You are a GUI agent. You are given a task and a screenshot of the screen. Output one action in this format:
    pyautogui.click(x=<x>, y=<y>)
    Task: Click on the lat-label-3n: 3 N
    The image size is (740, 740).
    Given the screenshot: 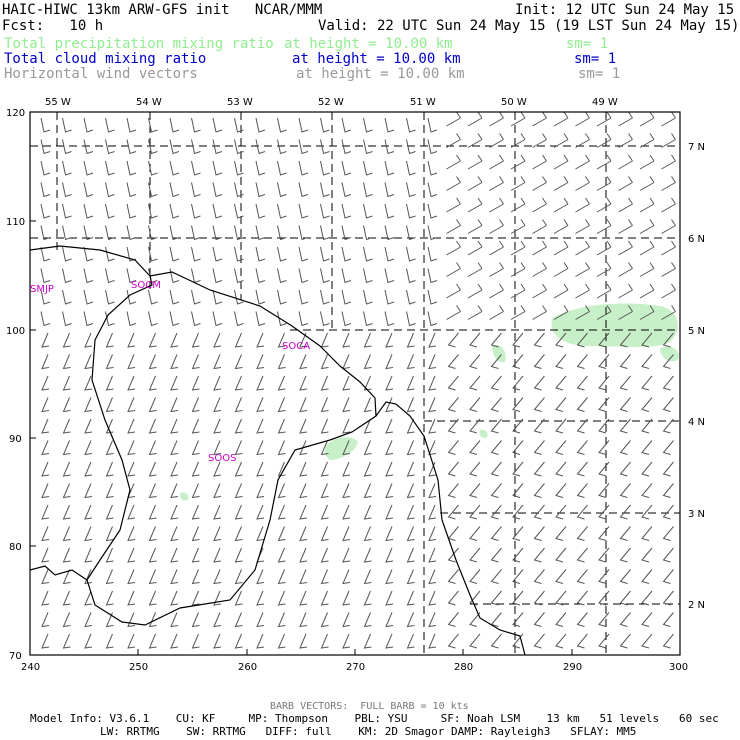 What is the action you would take?
    pyautogui.click(x=696, y=514)
    